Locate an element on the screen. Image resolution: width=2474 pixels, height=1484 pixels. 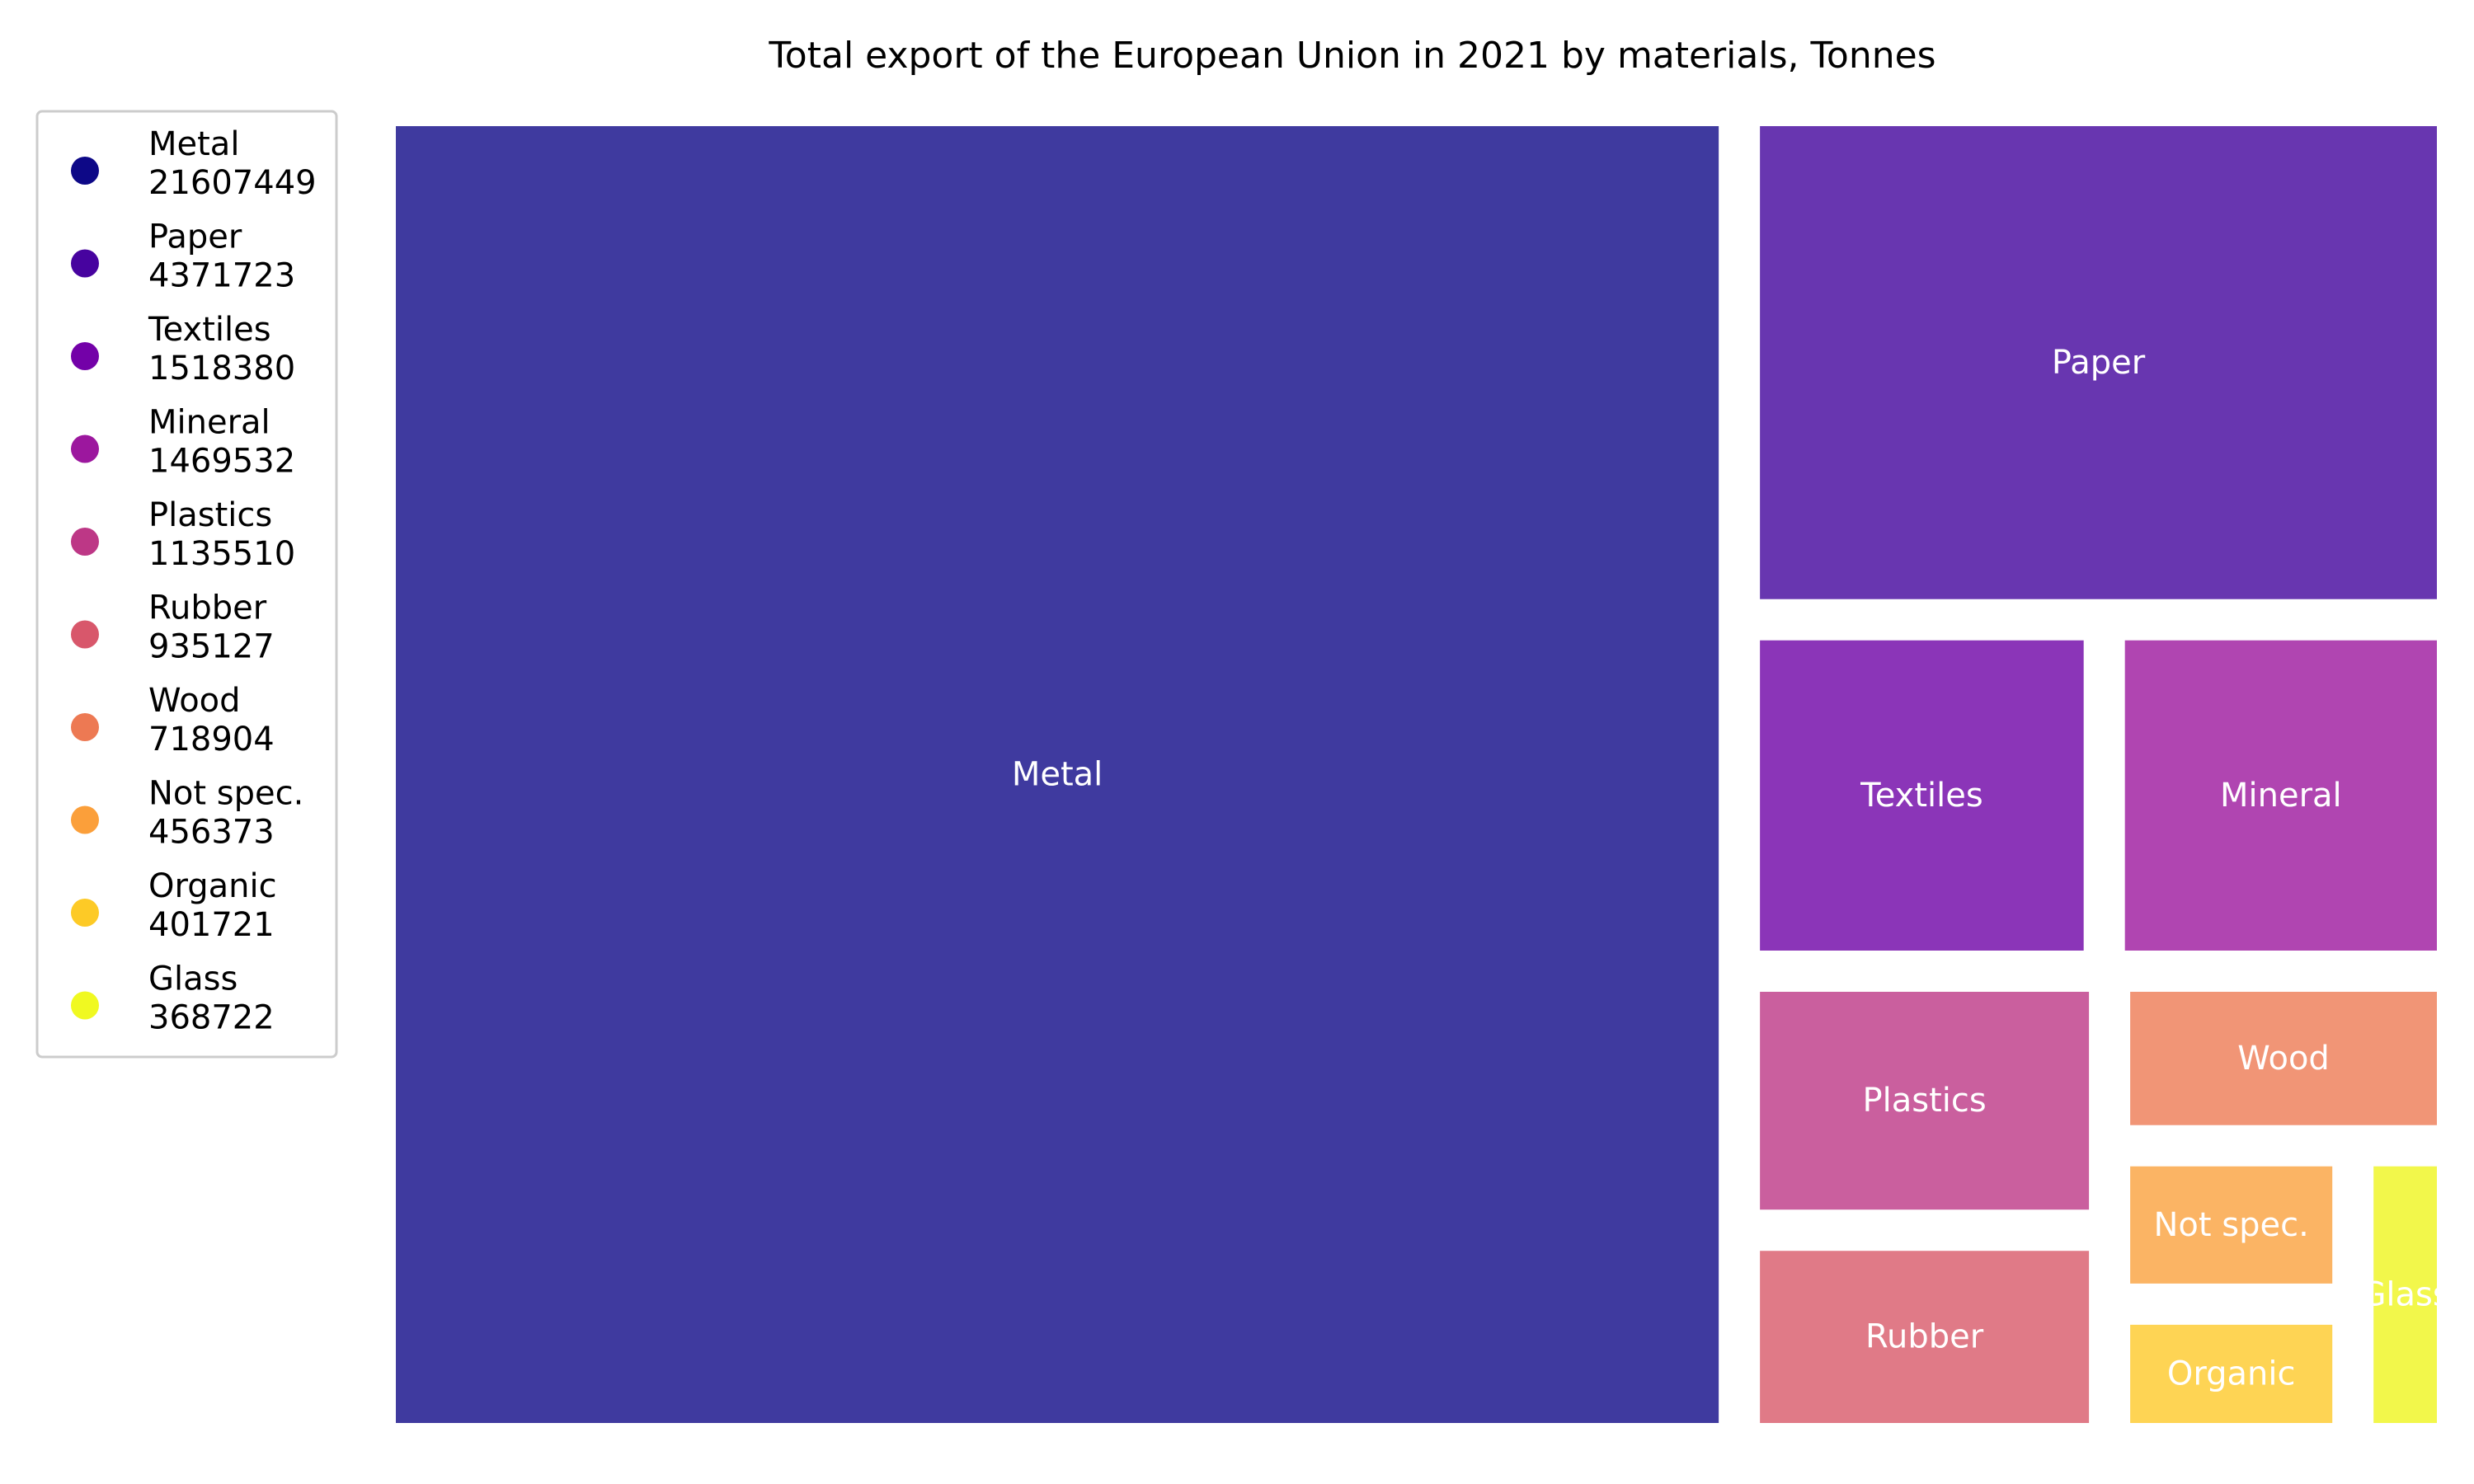
legend-value-wood: 718904 is located at coordinates (211, 739).